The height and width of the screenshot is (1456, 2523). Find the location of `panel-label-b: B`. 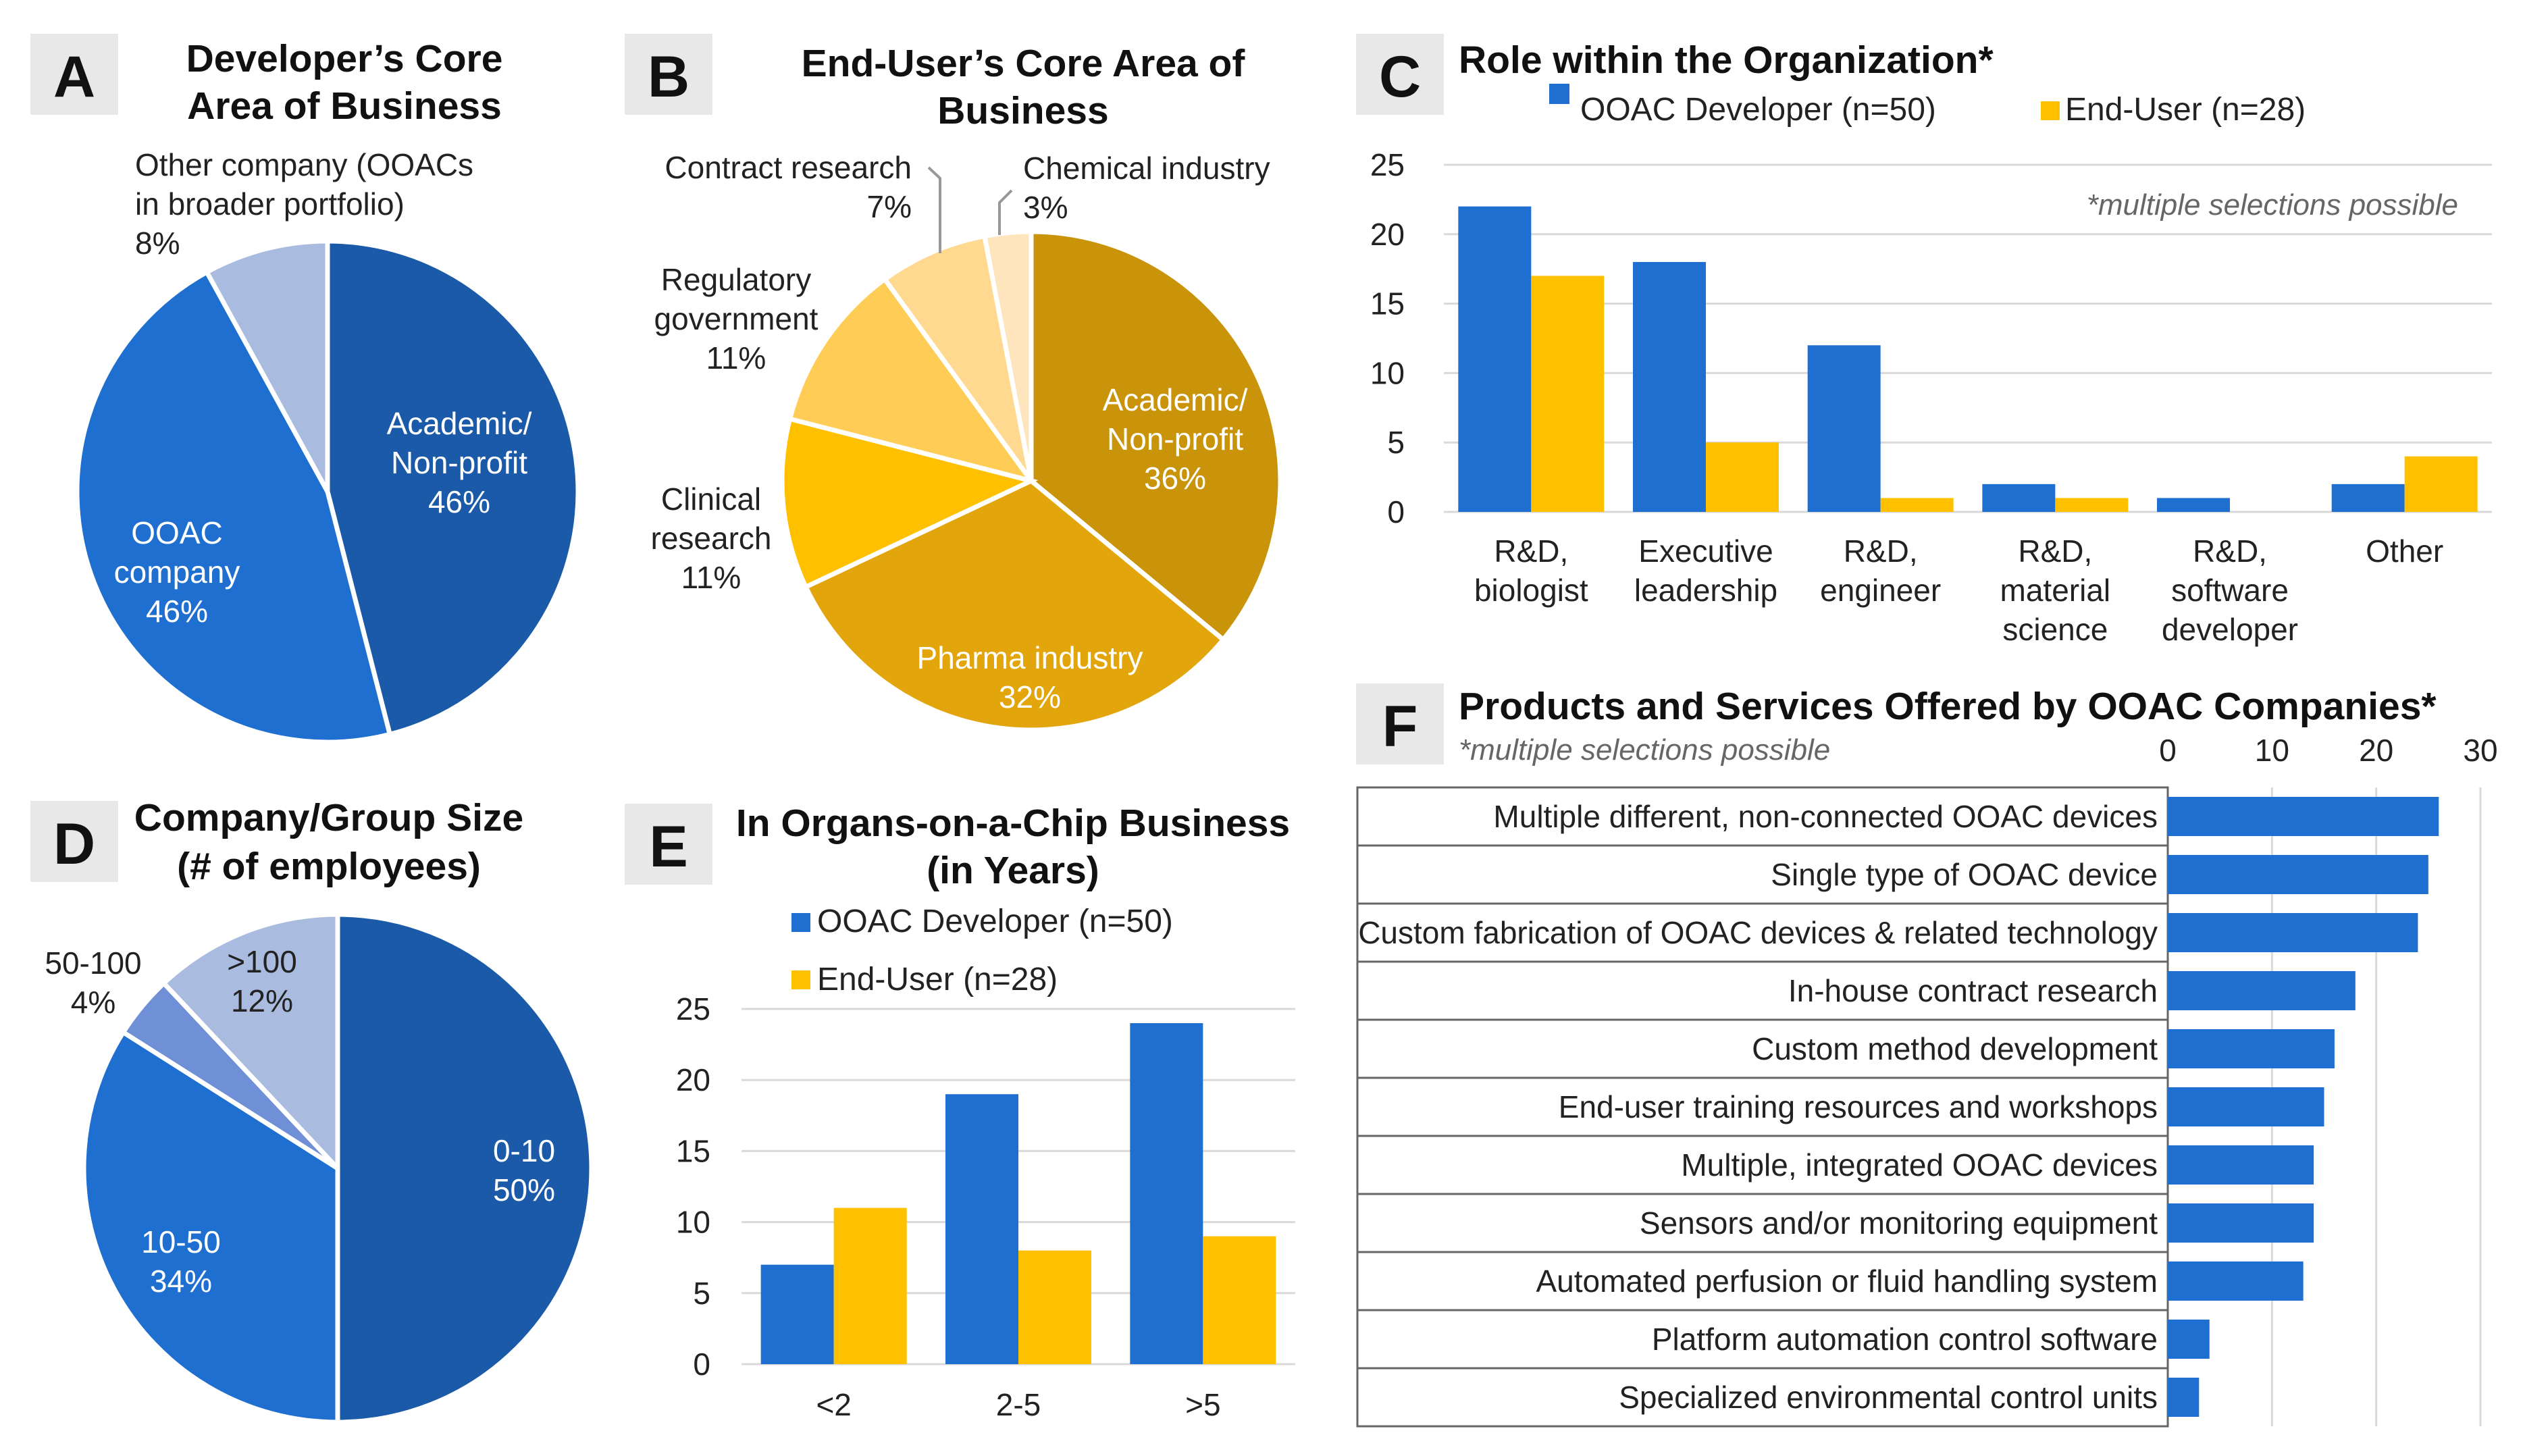

panel-label-b: B is located at coordinates (669, 74).